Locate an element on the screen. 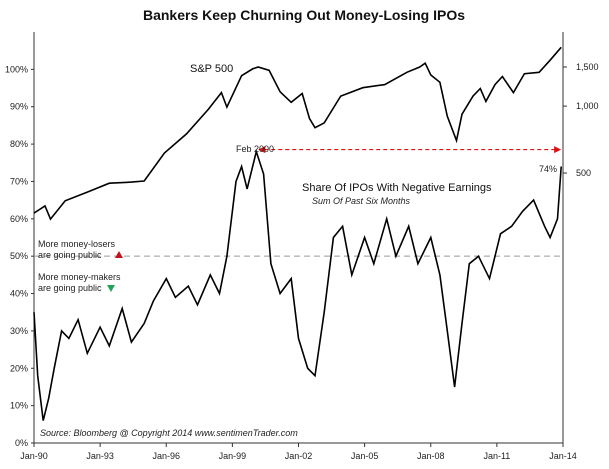  x-tick-label: Jan-02 is located at coordinates (299, 456).